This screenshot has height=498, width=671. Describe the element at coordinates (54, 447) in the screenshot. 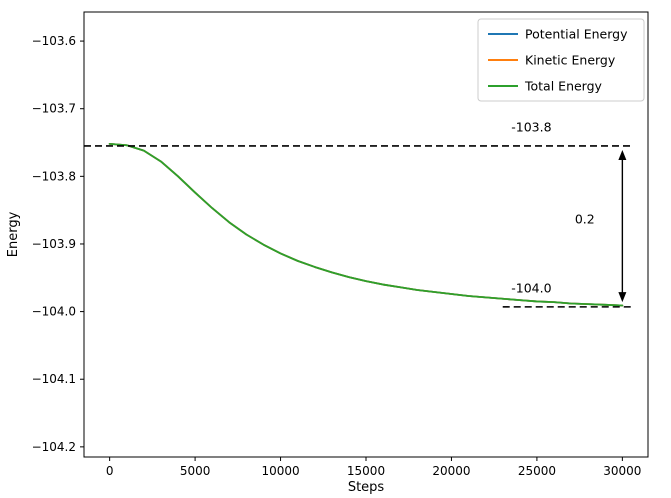

I see `y-tick-label-6: −104.2` at that location.